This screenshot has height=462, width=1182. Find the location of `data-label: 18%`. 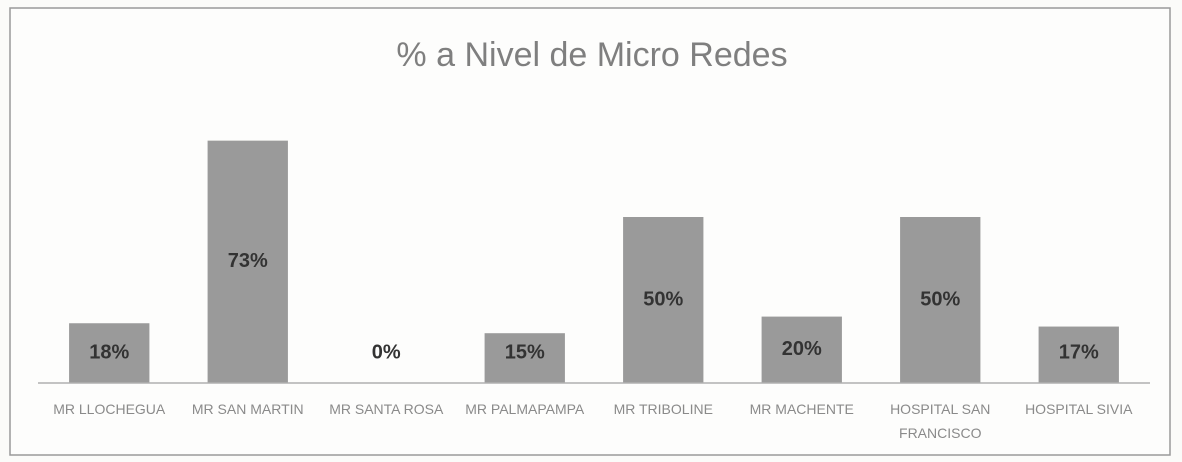

data-label: 18% is located at coordinates (109, 352).